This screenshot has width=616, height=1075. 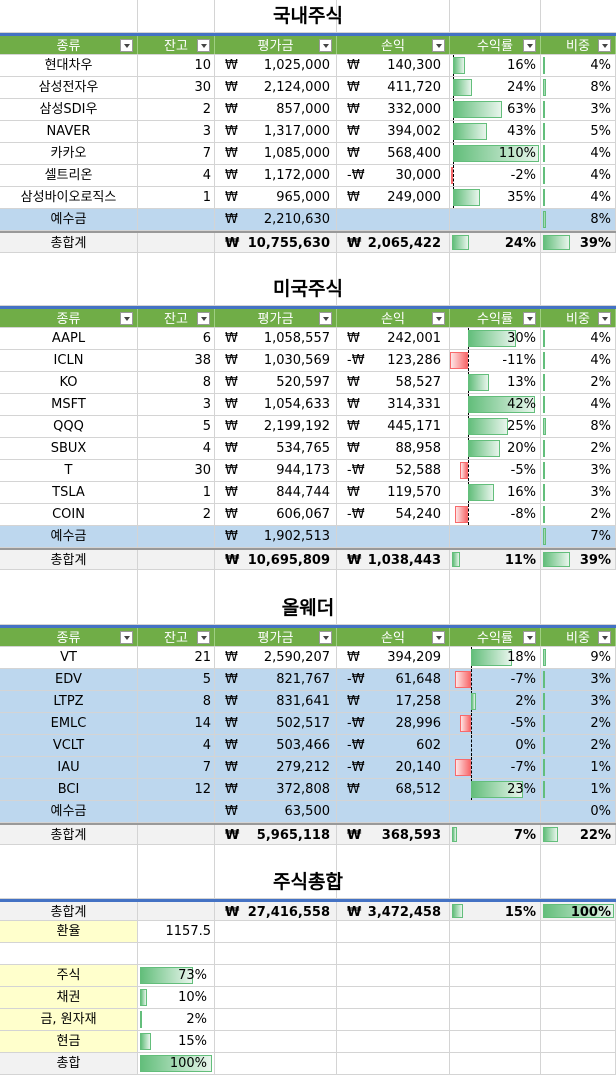 I want to click on stock-value: ₩1,172,000, so click(x=276, y=175).